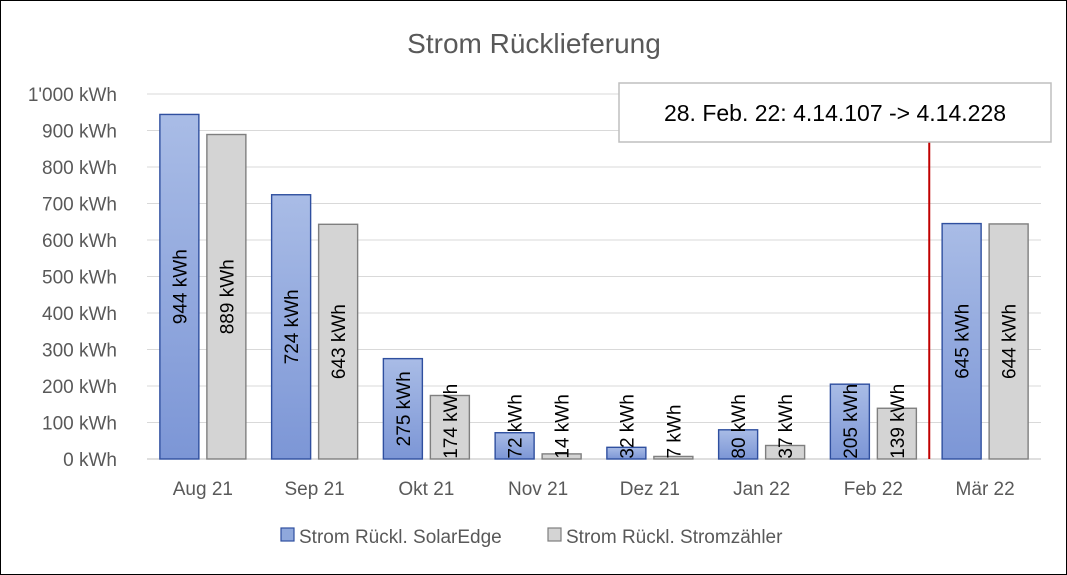 The image size is (1067, 575). Describe the element at coordinates (79, 132) in the screenshot. I see `y-tick-label: 900 kWh` at that location.